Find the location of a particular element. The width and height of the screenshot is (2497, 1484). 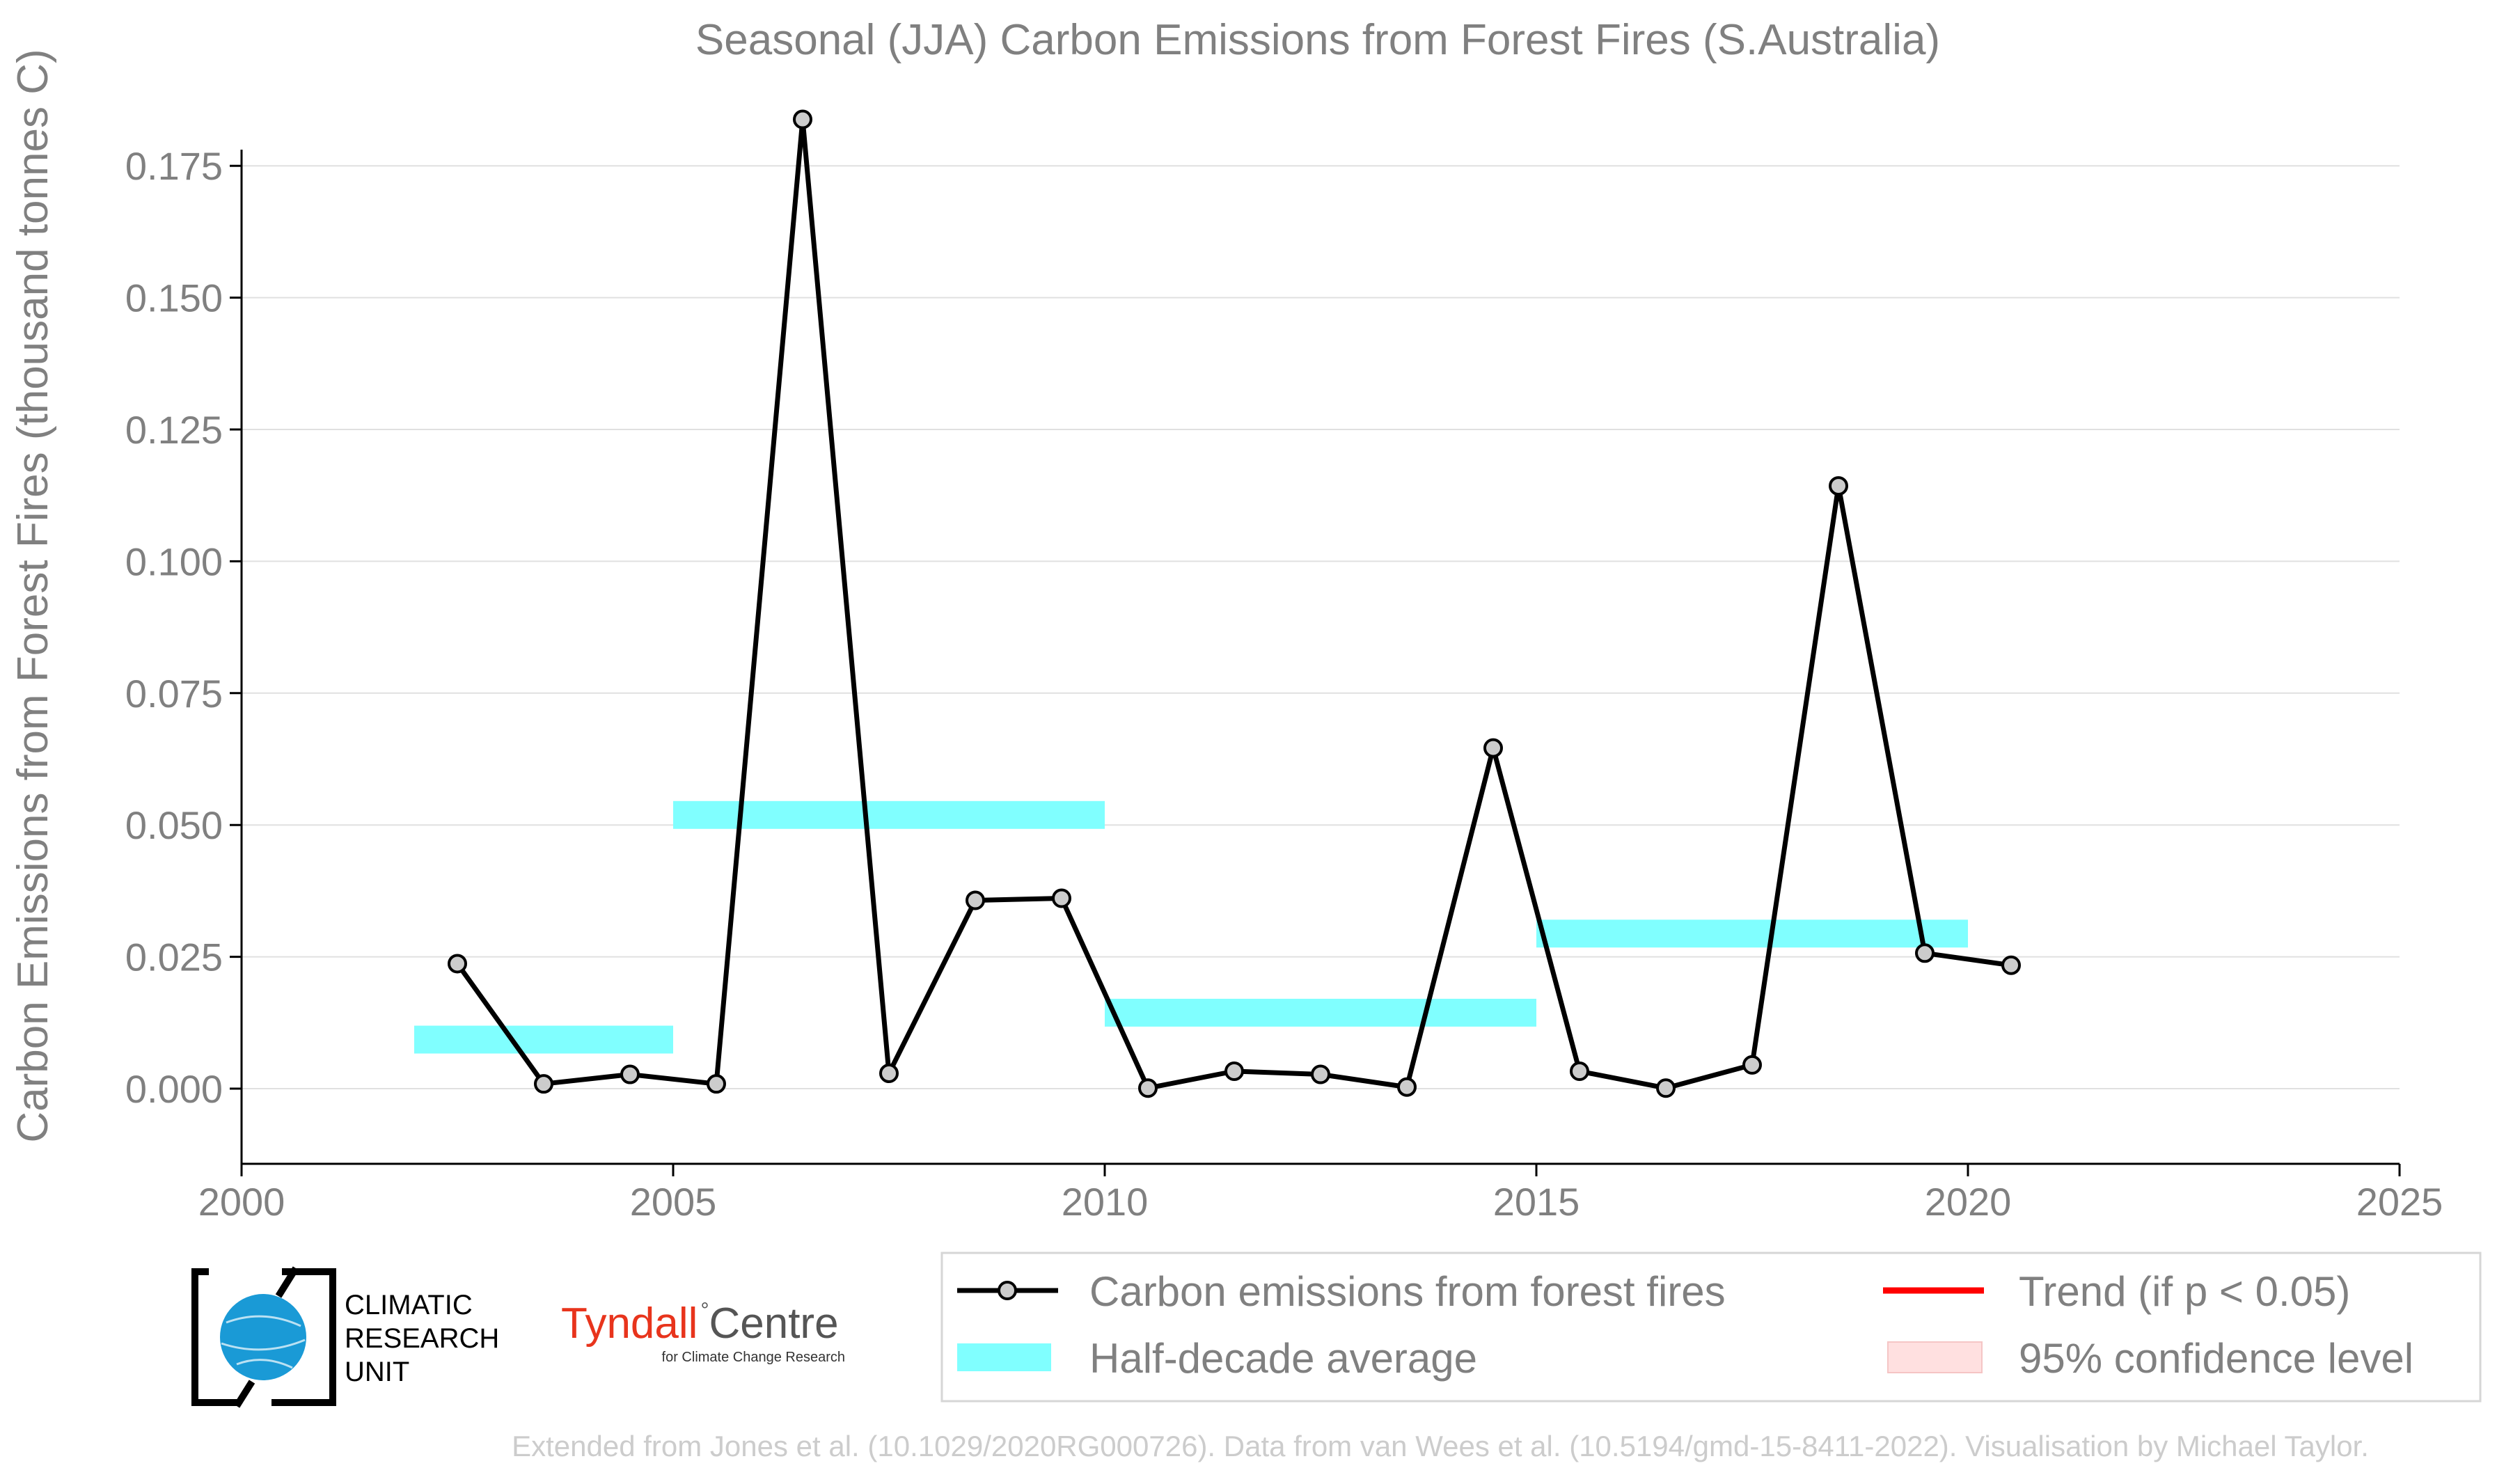

legend-label-confidence: 95% confidence level is located at coordinates (2216, 1358).